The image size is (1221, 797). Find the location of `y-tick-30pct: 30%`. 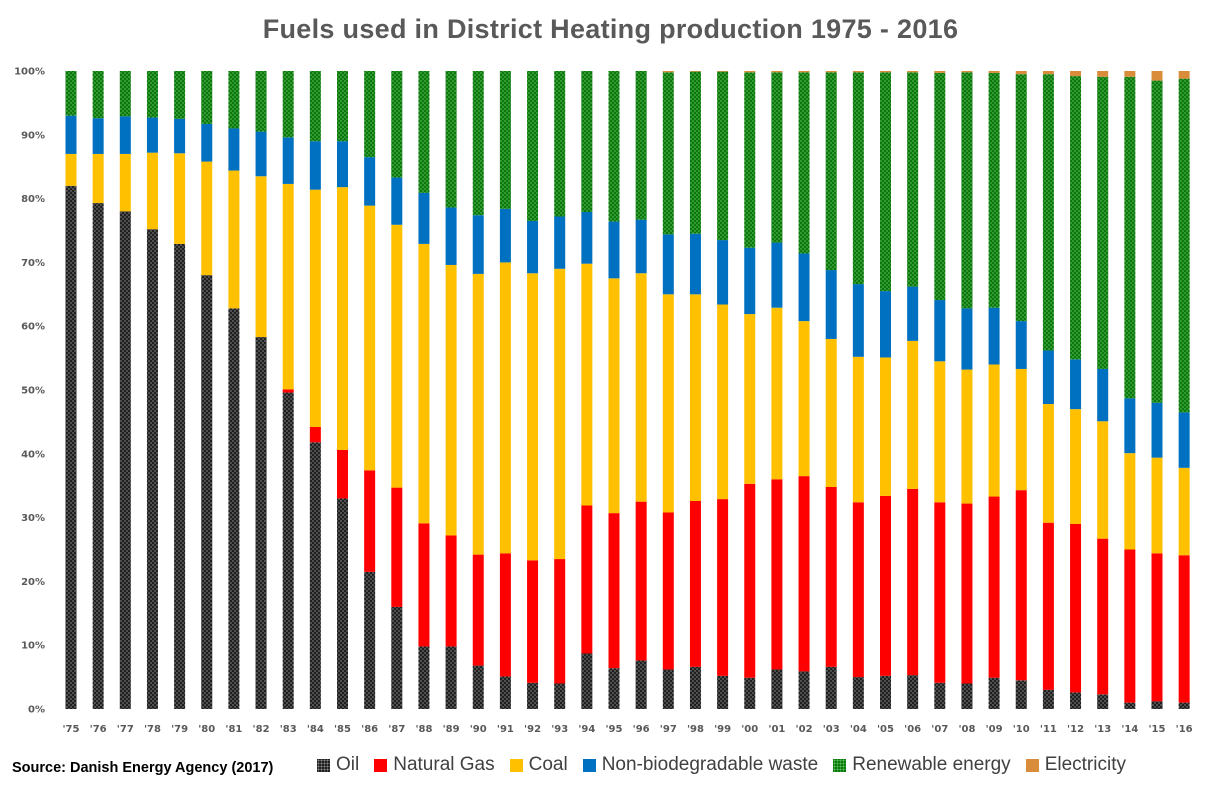

y-tick-30pct: 30% is located at coordinates (33, 518).